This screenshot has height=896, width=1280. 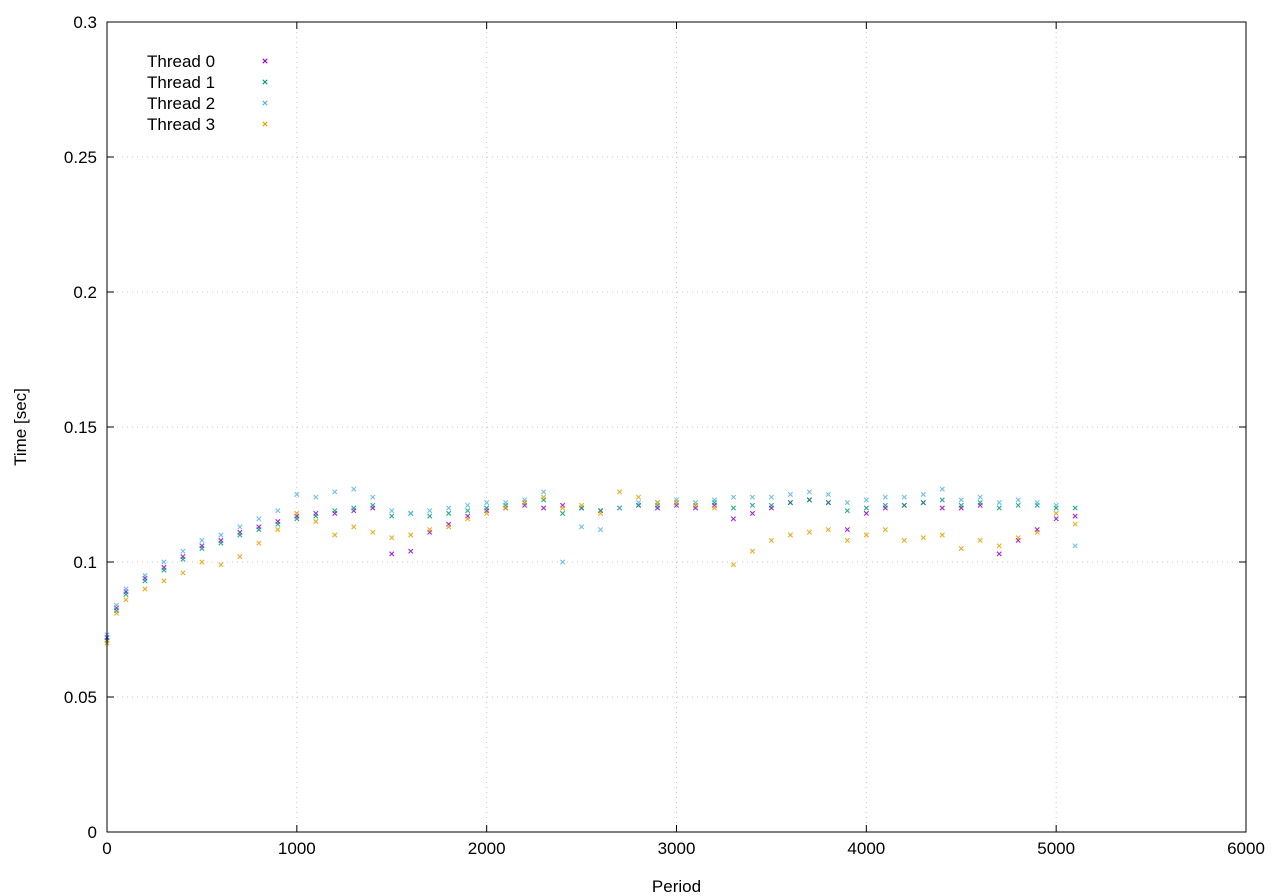 What do you see at coordinates (181, 124) in the screenshot?
I see `legend-label: Thread 3` at bounding box center [181, 124].